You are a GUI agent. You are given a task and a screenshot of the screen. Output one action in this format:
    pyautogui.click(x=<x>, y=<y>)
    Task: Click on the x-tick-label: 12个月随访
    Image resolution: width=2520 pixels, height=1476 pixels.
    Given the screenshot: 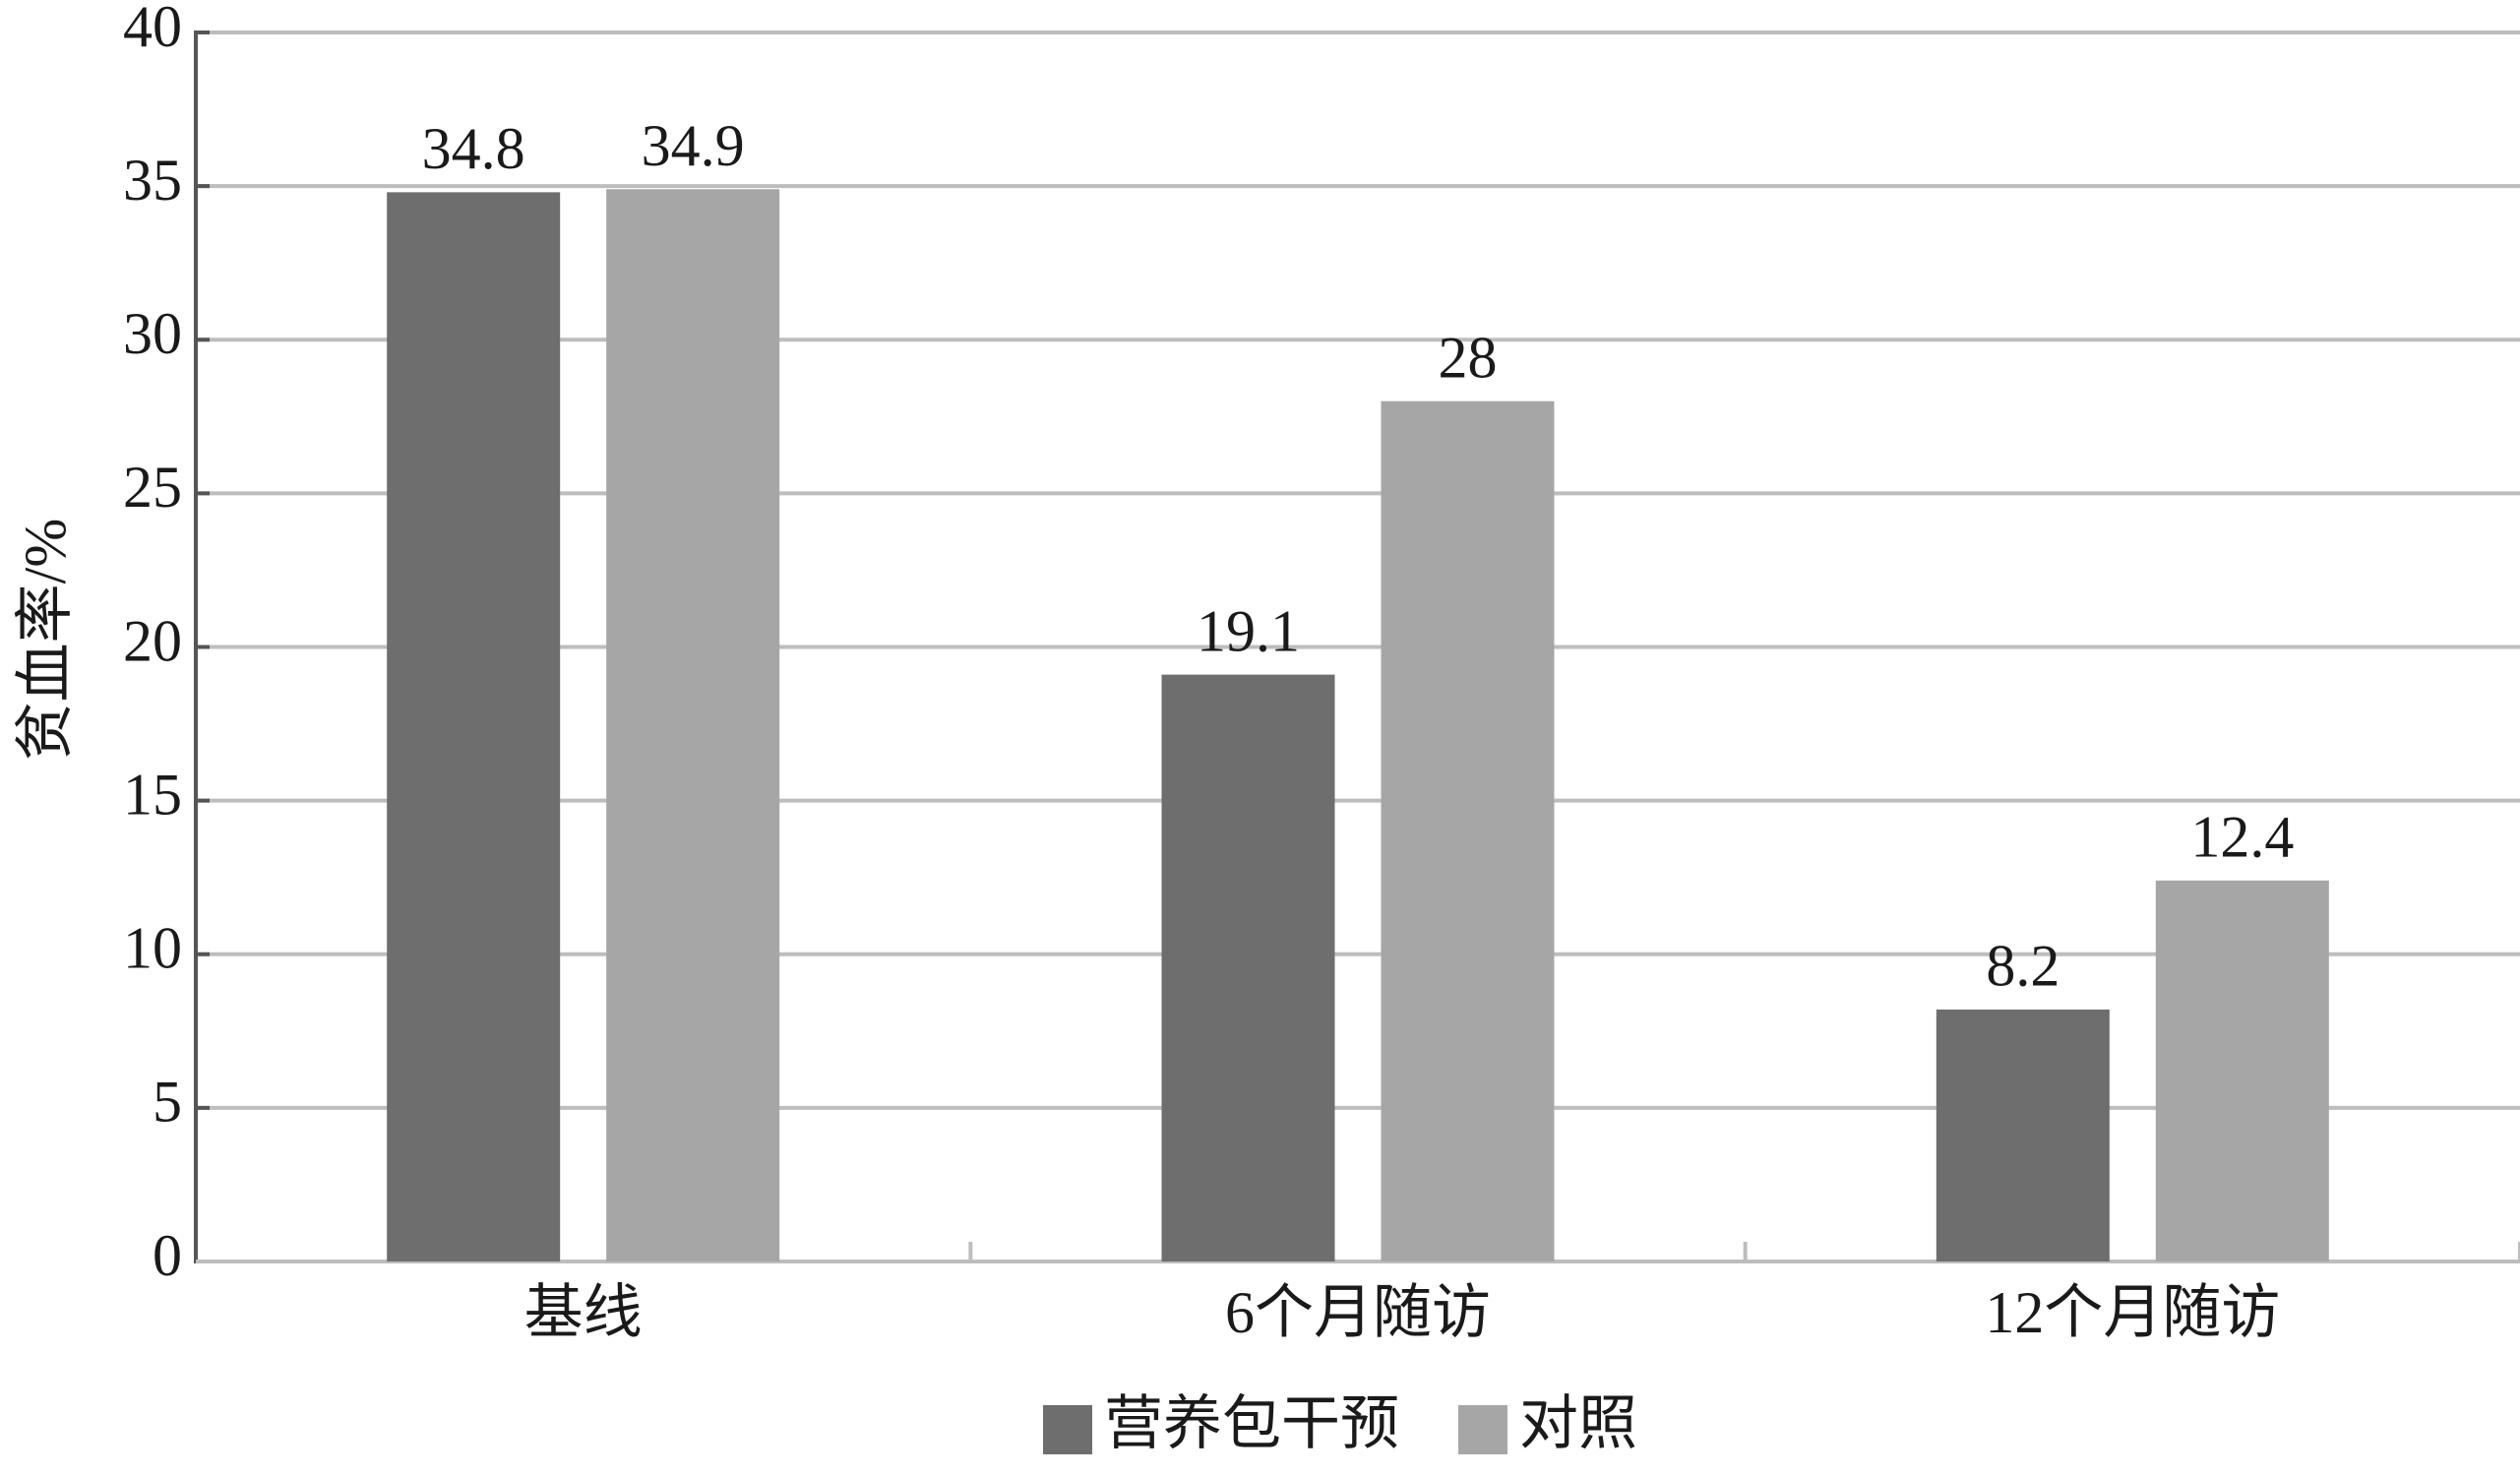 What is the action you would take?
    pyautogui.click(x=2132, y=1313)
    